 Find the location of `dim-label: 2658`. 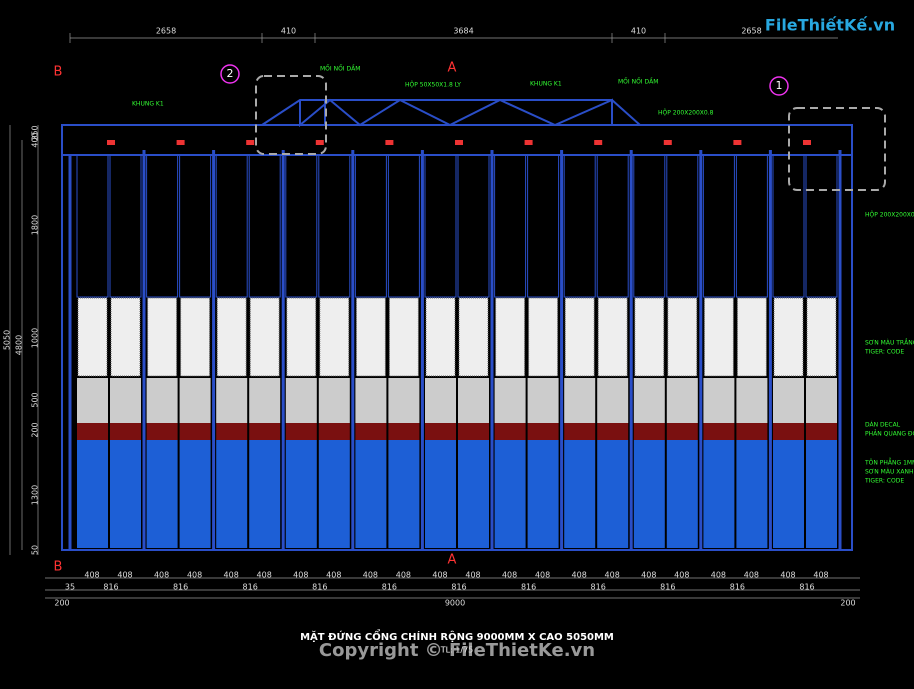

dim-label: 2658 is located at coordinates (166, 31).